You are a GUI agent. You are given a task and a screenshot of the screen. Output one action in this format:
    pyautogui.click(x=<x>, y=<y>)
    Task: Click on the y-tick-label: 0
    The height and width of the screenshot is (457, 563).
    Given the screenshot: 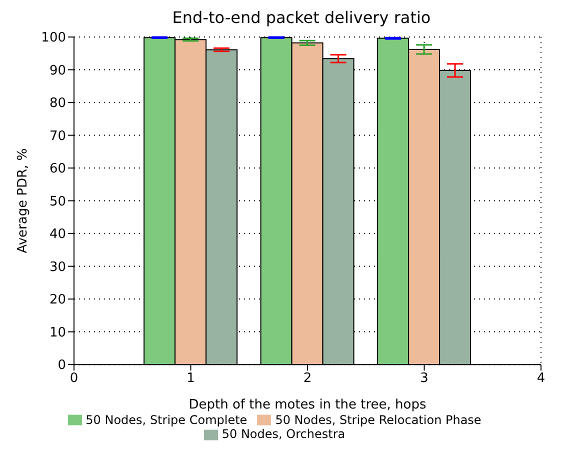 What is the action you would take?
    pyautogui.click(x=62, y=366)
    